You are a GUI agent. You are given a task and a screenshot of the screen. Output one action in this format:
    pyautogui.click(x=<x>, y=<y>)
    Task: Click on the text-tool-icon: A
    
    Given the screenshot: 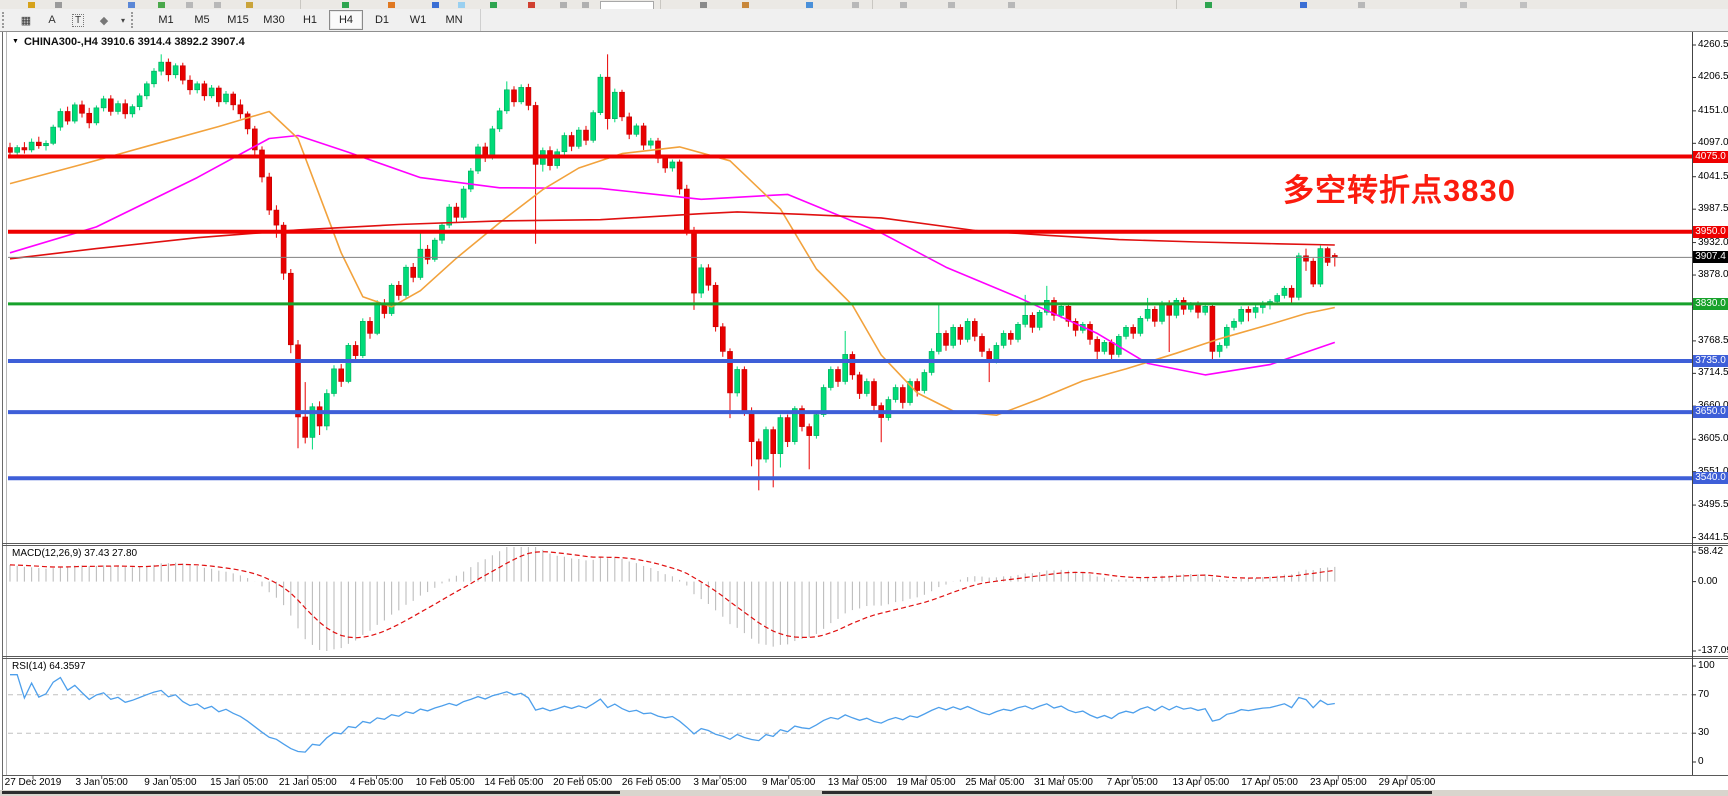 What is the action you would take?
    pyautogui.click(x=52, y=20)
    